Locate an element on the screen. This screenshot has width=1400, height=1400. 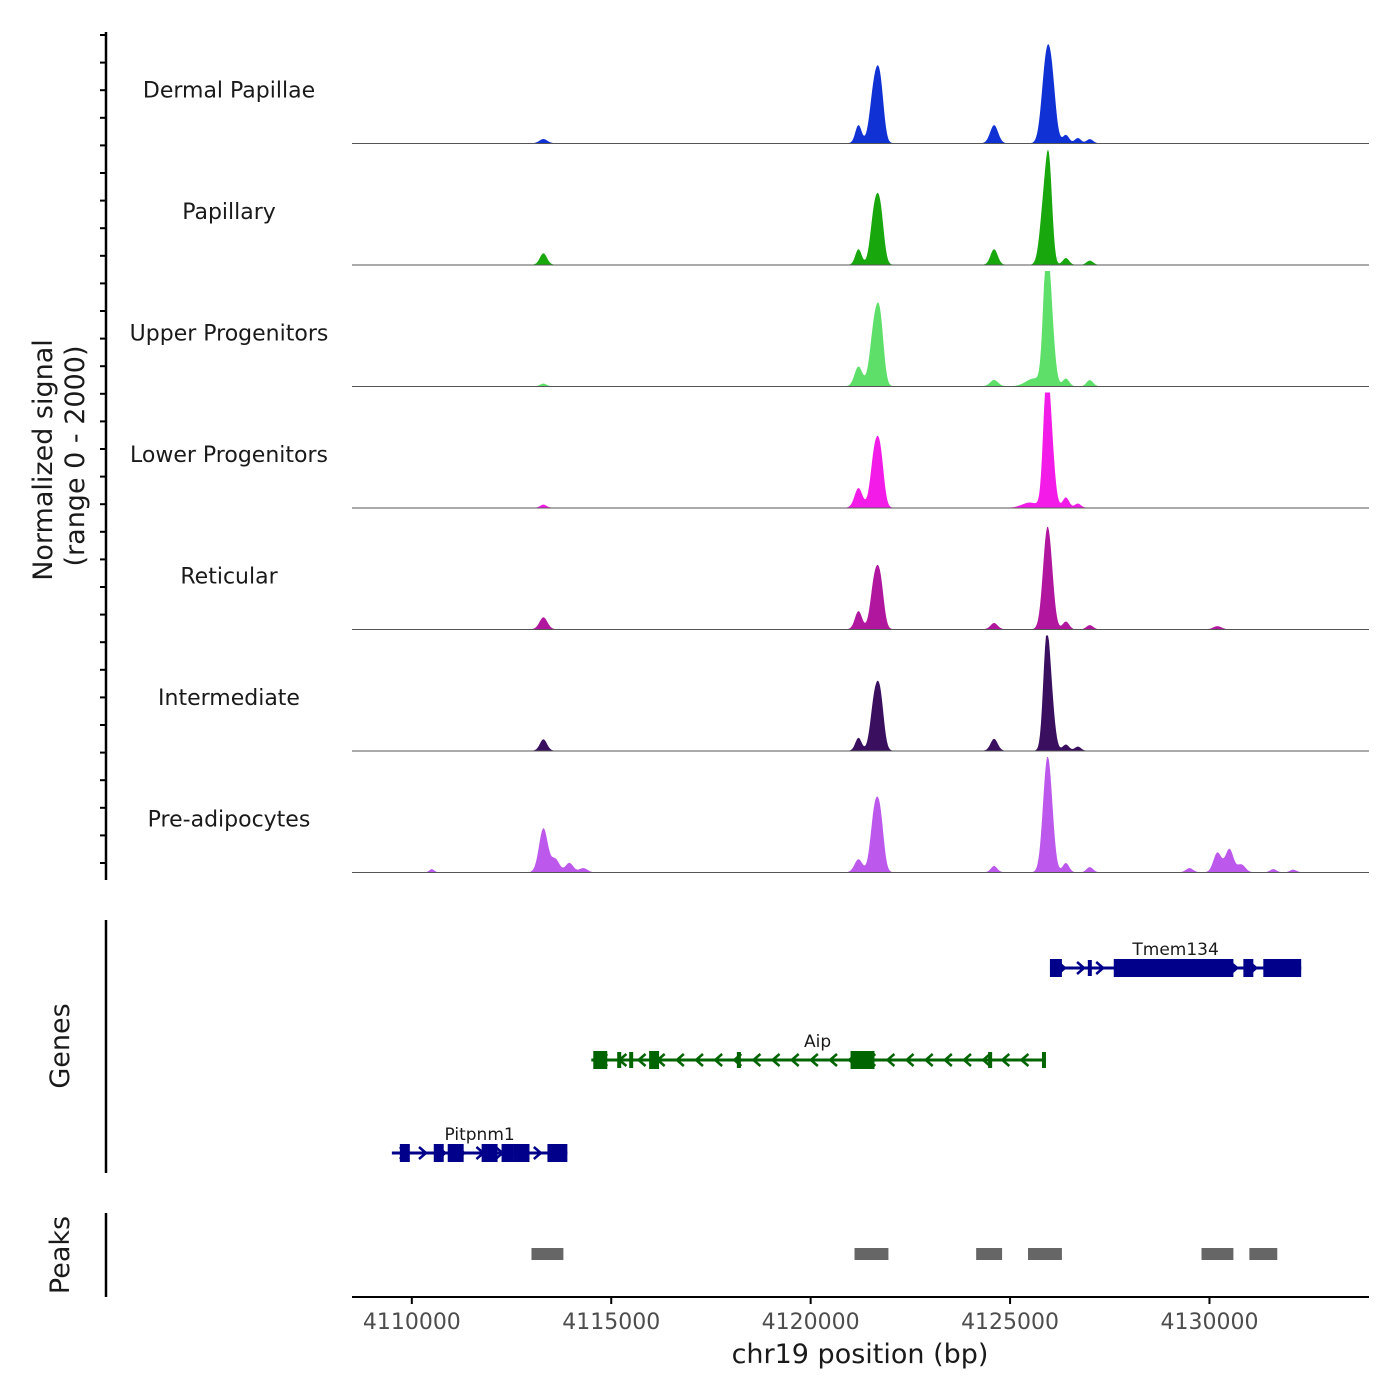
gene-label: Aip is located at coordinates (817, 1042).